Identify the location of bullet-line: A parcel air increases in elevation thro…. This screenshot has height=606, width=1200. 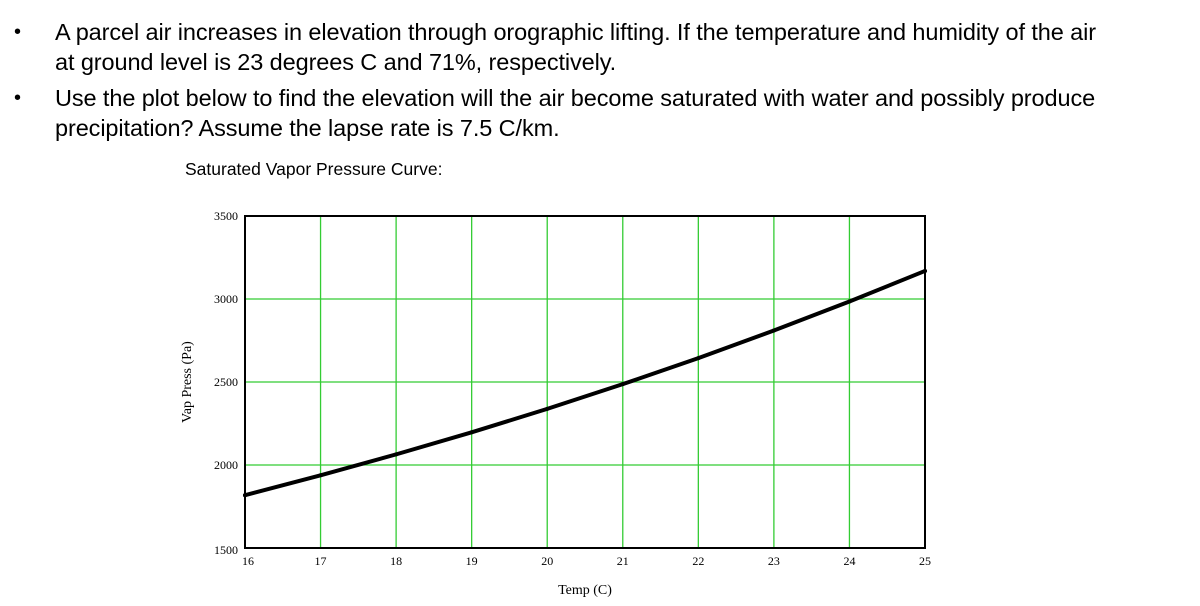
(575, 32).